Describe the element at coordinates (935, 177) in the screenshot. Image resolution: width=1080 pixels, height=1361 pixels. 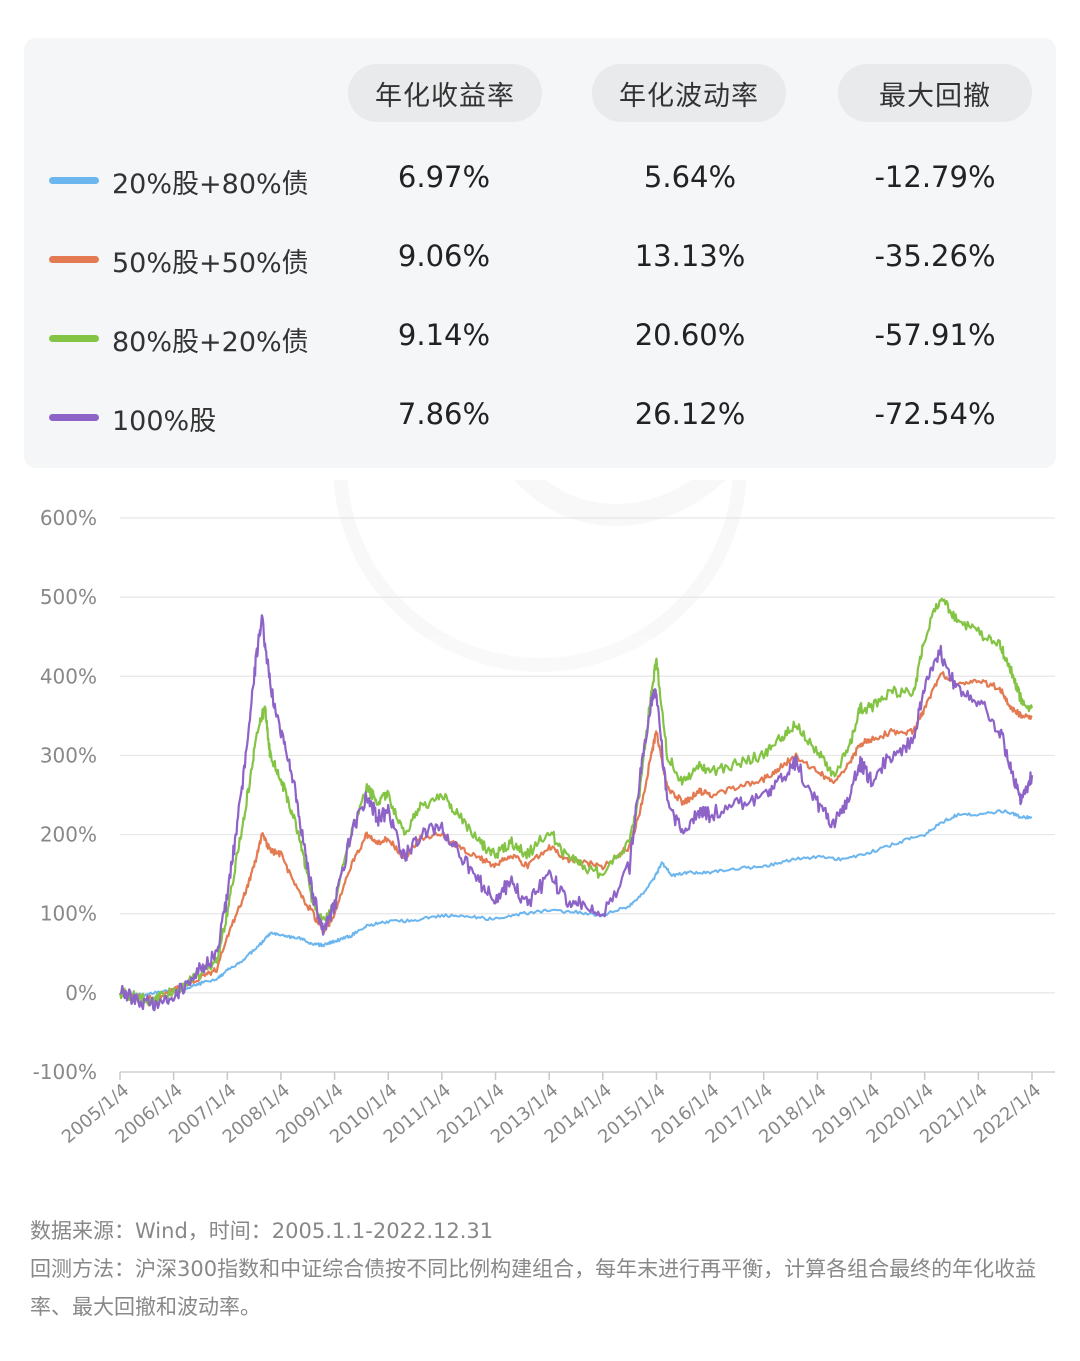
I see `max-drawdown-value: -12.79%` at that location.